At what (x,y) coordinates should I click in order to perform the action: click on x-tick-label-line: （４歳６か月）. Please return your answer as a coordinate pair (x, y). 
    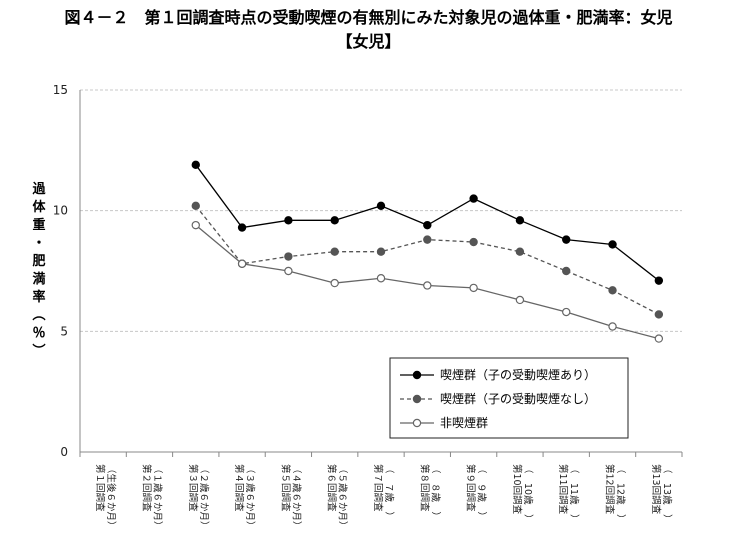
    Looking at the image, I should click on (296, 497).